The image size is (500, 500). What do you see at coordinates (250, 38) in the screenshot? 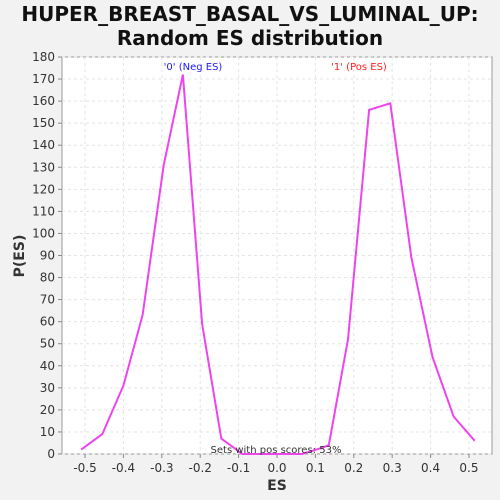
I see `chart-title-line2: Random ES distribution` at bounding box center [250, 38].